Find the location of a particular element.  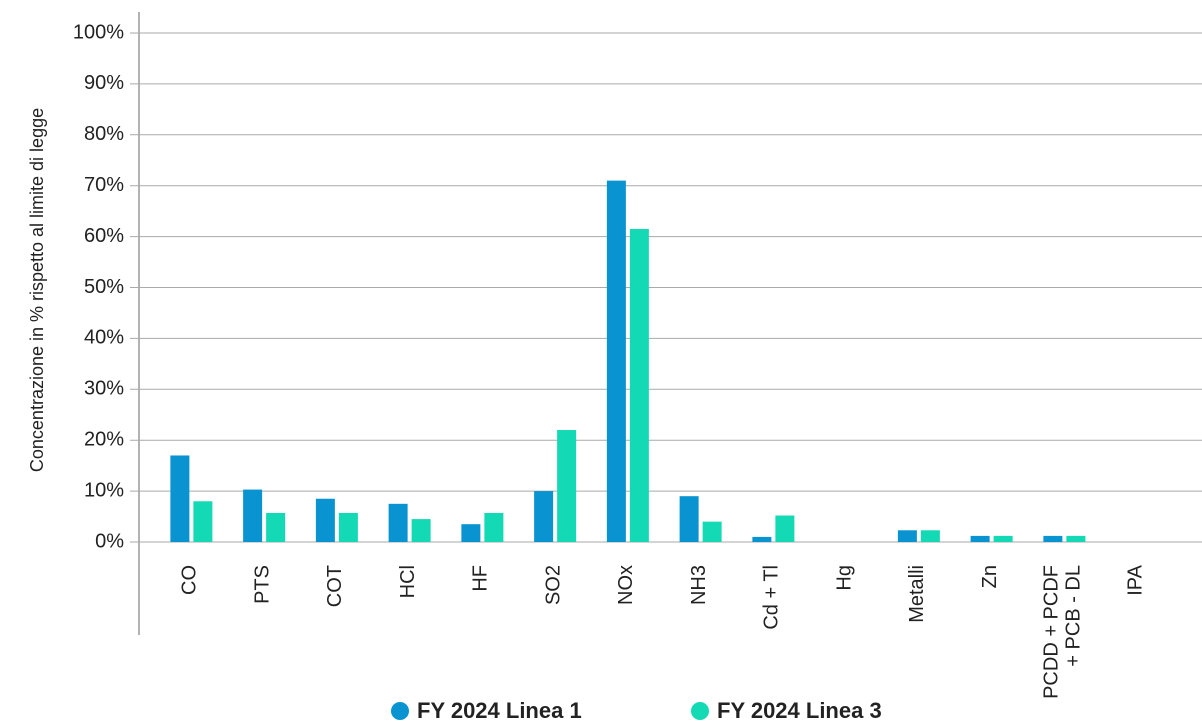

x-tick-label: HF is located at coordinates (481, 578).